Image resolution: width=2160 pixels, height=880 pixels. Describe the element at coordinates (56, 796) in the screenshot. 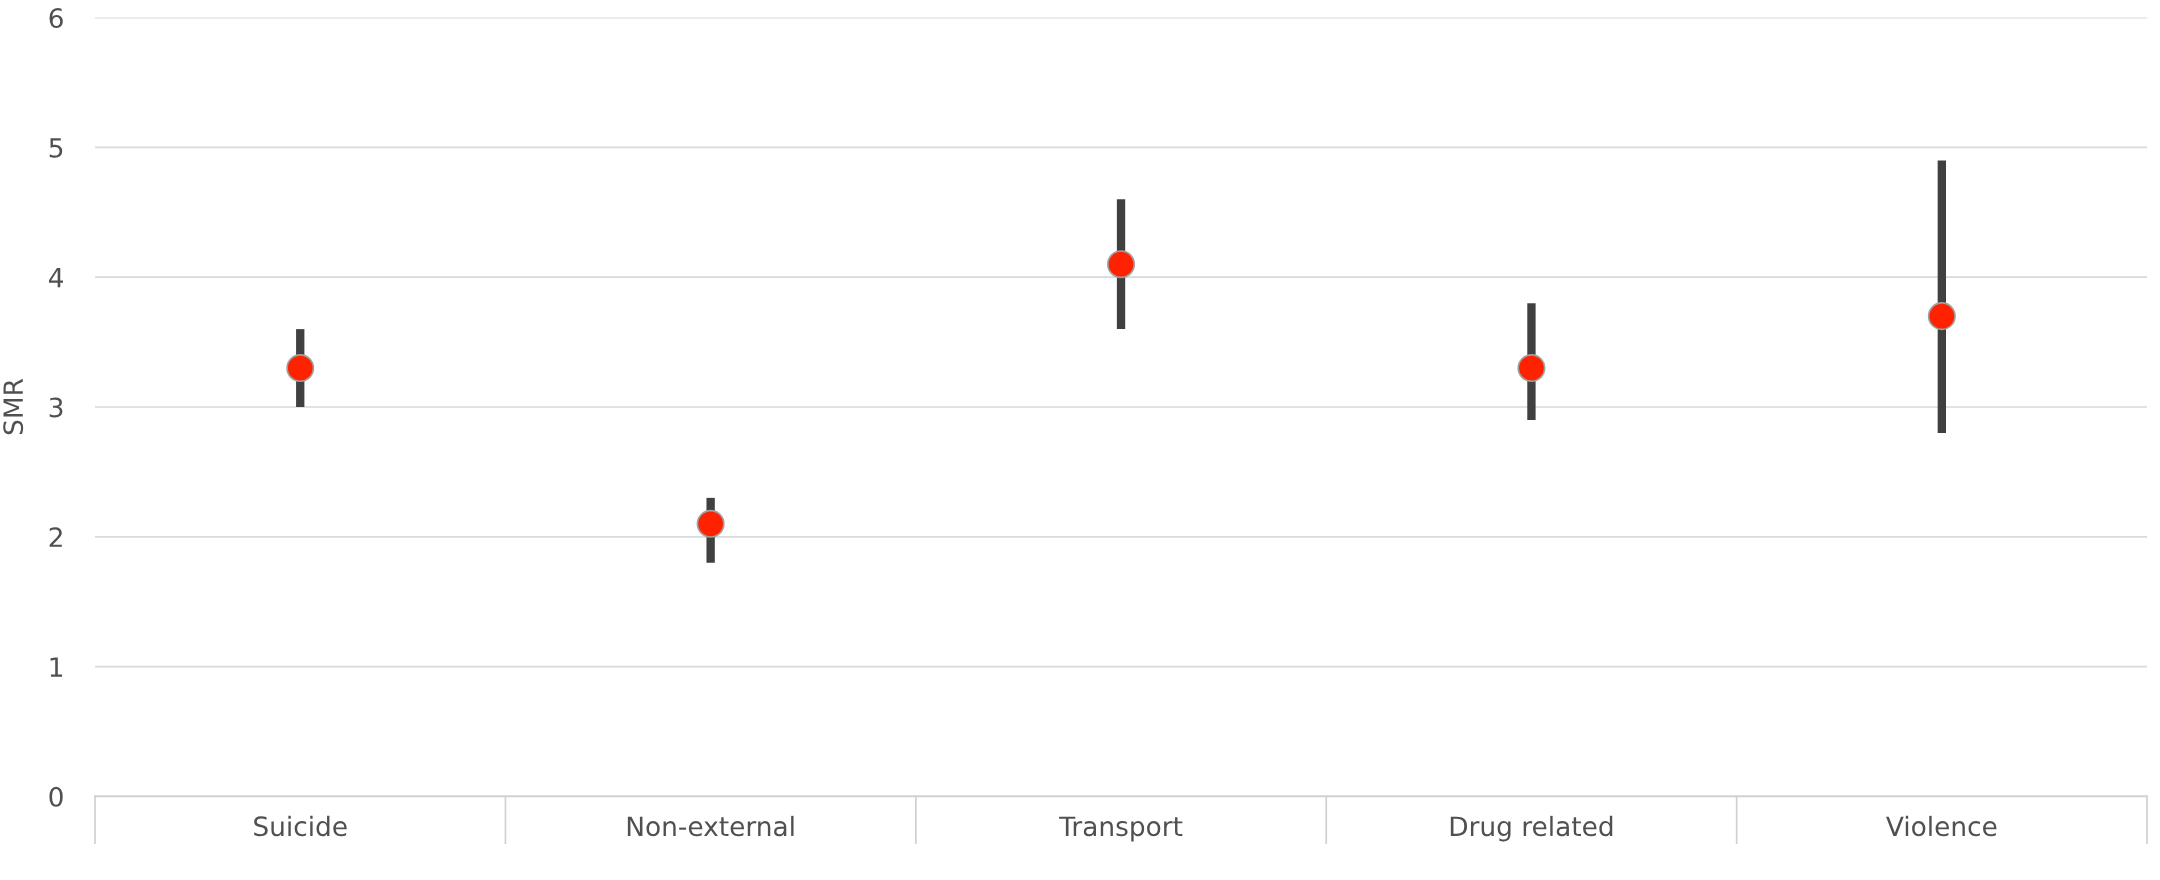

I see `y-tick-label: 0` at that location.